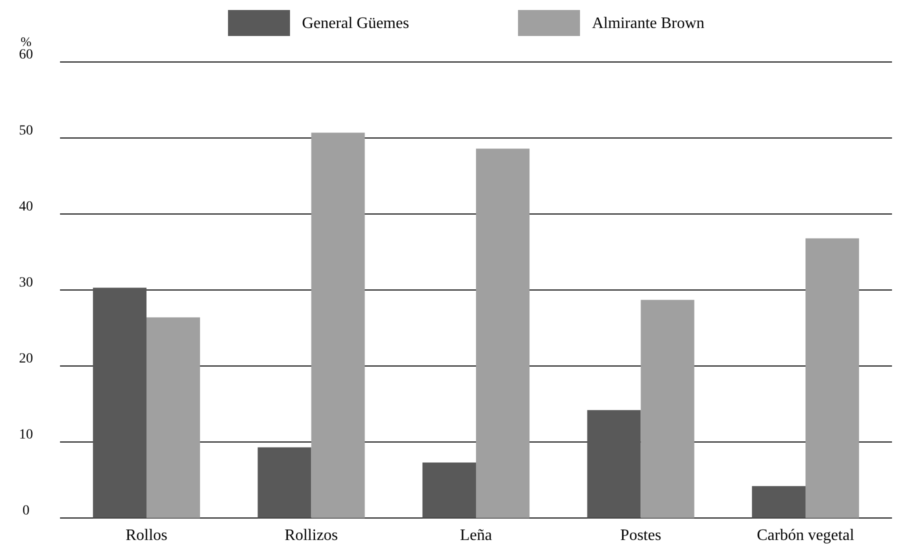 The width and height of the screenshot is (904, 556). I want to click on legend-label: Almirante Brown, so click(648, 23).